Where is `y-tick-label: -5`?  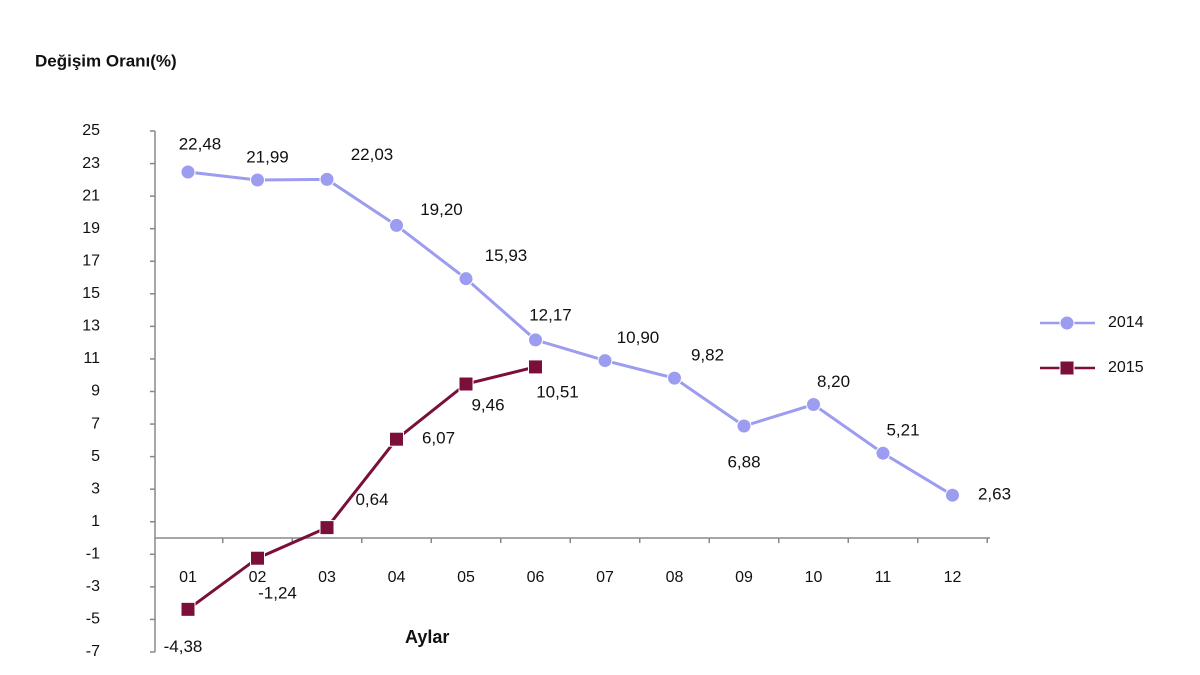
y-tick-label: -5 is located at coordinates (93, 619).